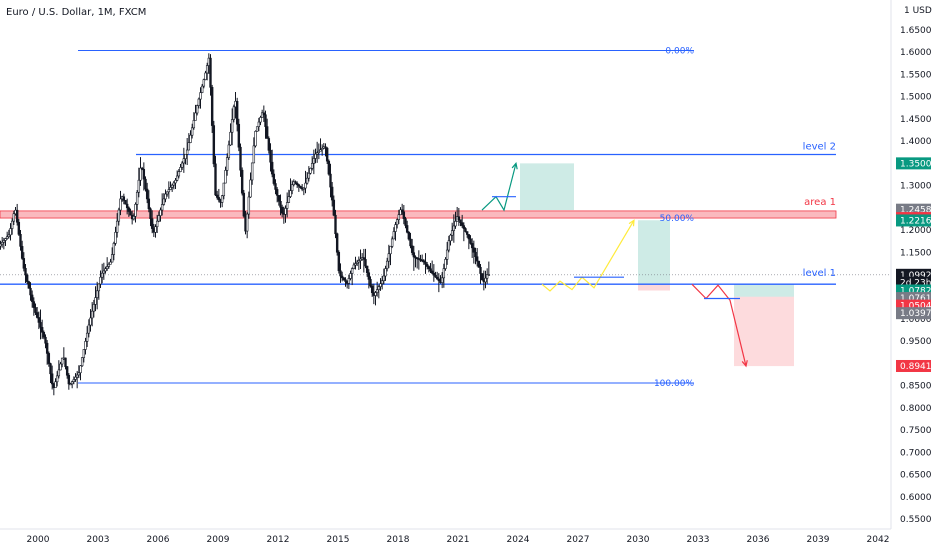 The image size is (932, 550). What do you see at coordinates (918, 11) in the screenshot?
I see `currency-label: 1 USD 0` at bounding box center [918, 11].